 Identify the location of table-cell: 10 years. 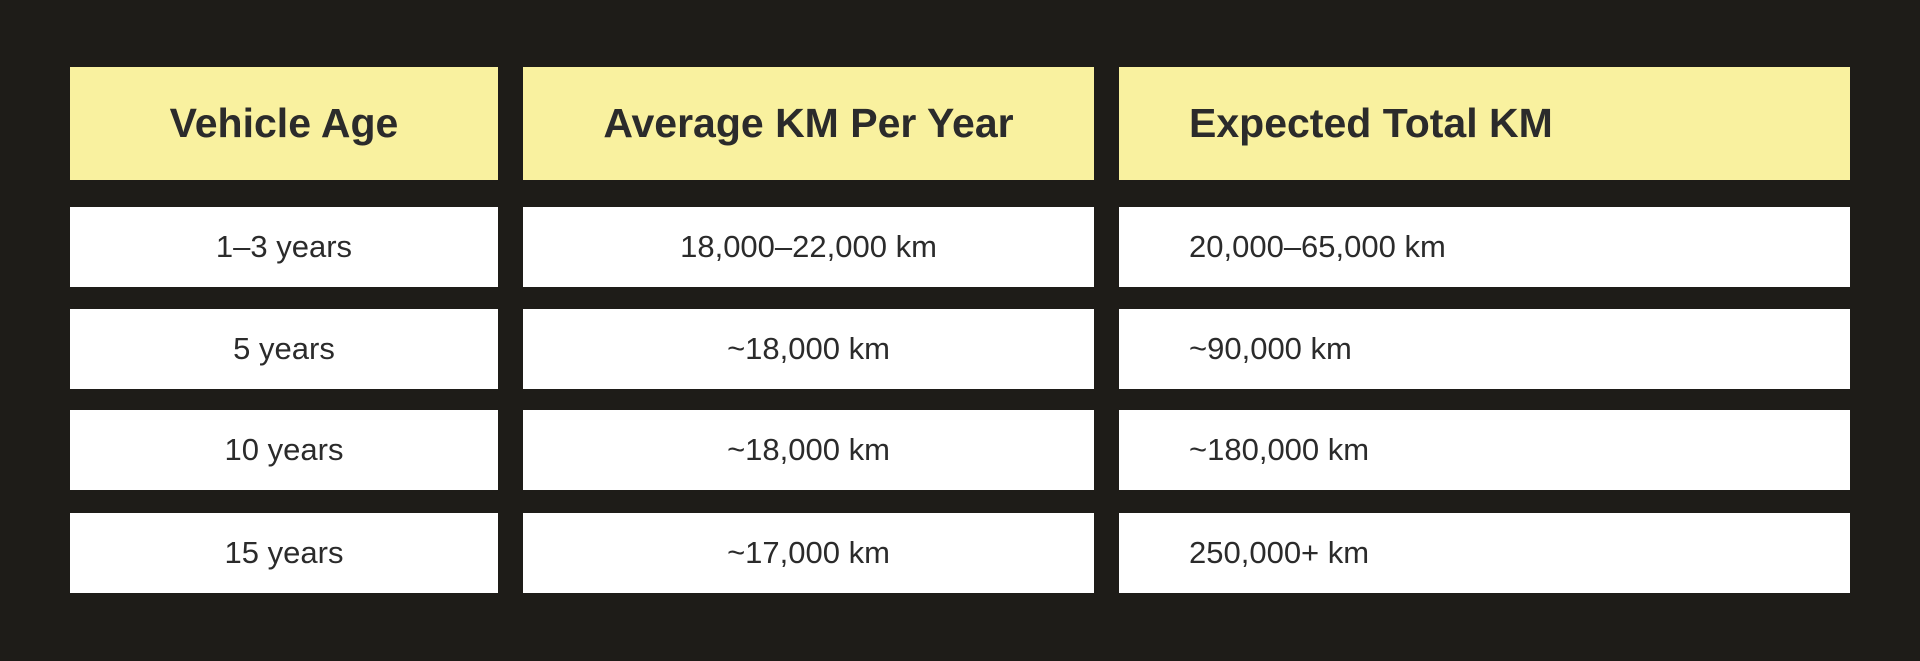
(284, 450).